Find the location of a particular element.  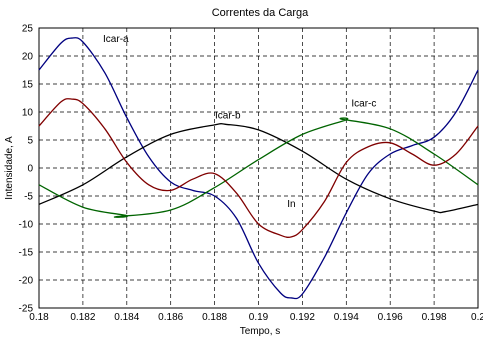

y-tick-label: 0 is located at coordinates (30, 169).